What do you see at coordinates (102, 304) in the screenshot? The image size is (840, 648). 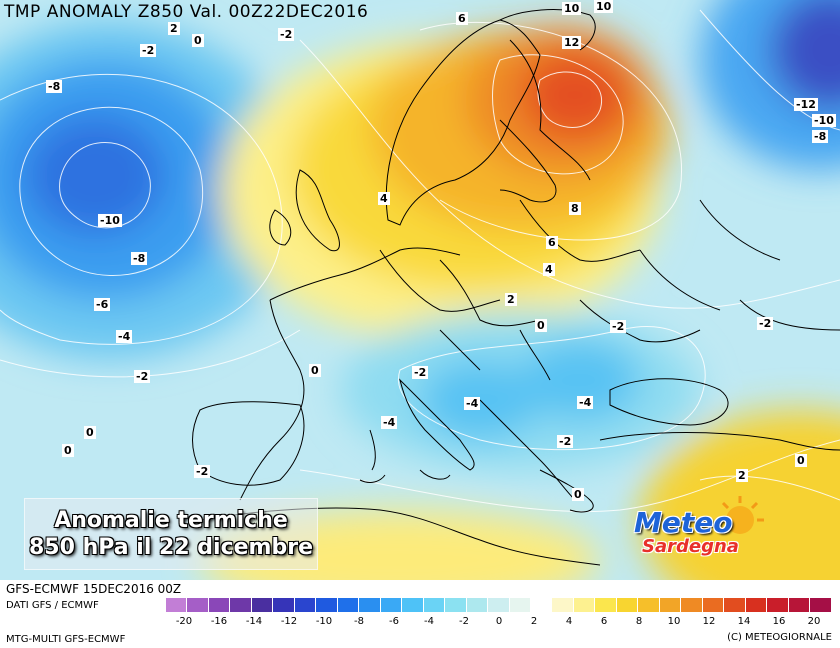 I see `contour-label: -6` at bounding box center [102, 304].